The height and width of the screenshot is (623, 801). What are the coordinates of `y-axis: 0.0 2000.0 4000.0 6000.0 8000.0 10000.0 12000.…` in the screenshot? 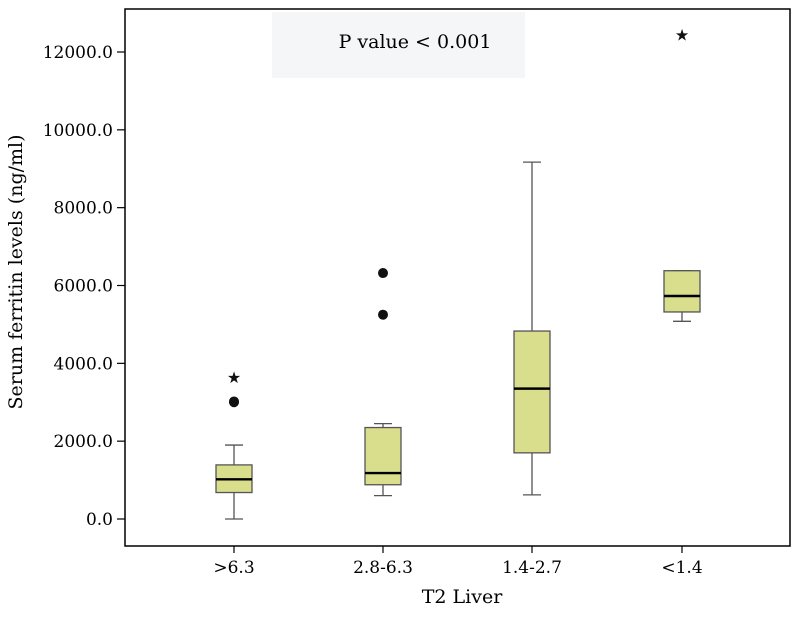 It's located at (84, 286).